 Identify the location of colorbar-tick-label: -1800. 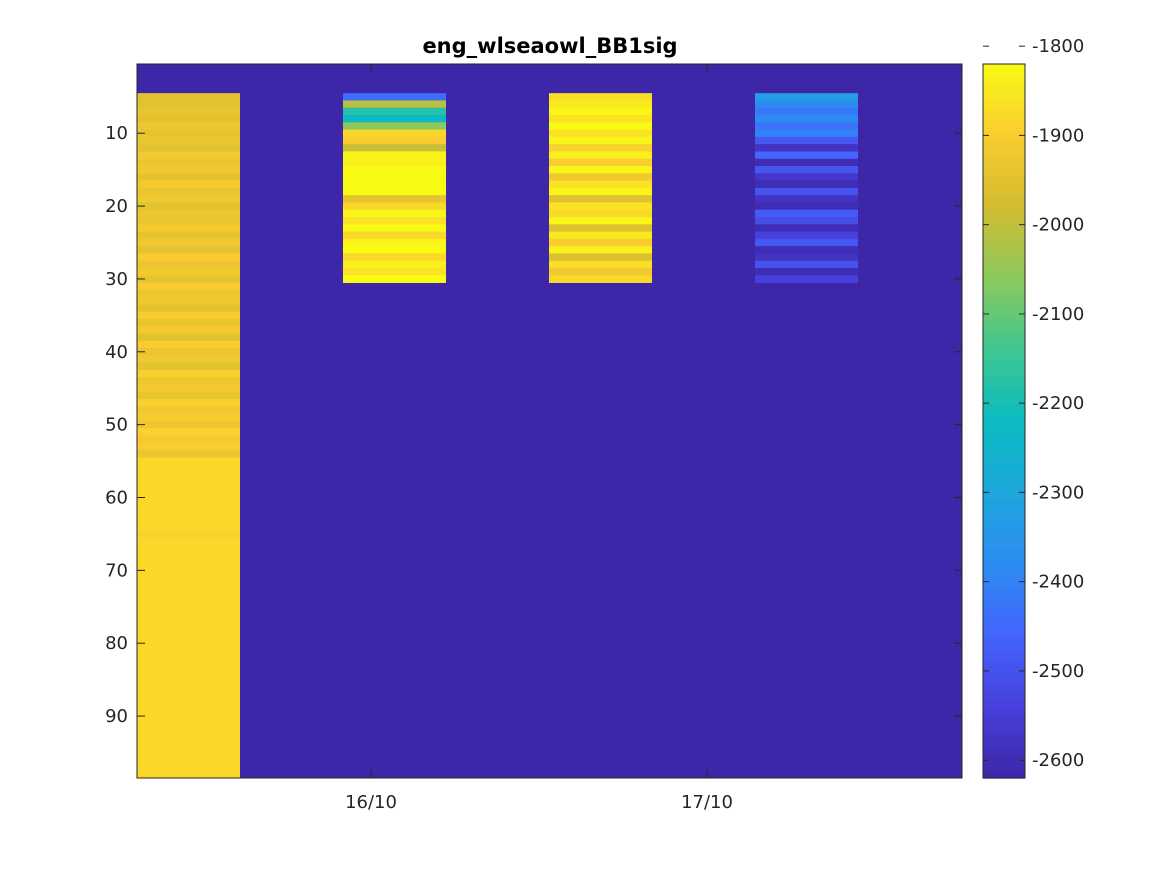
(1058, 46).